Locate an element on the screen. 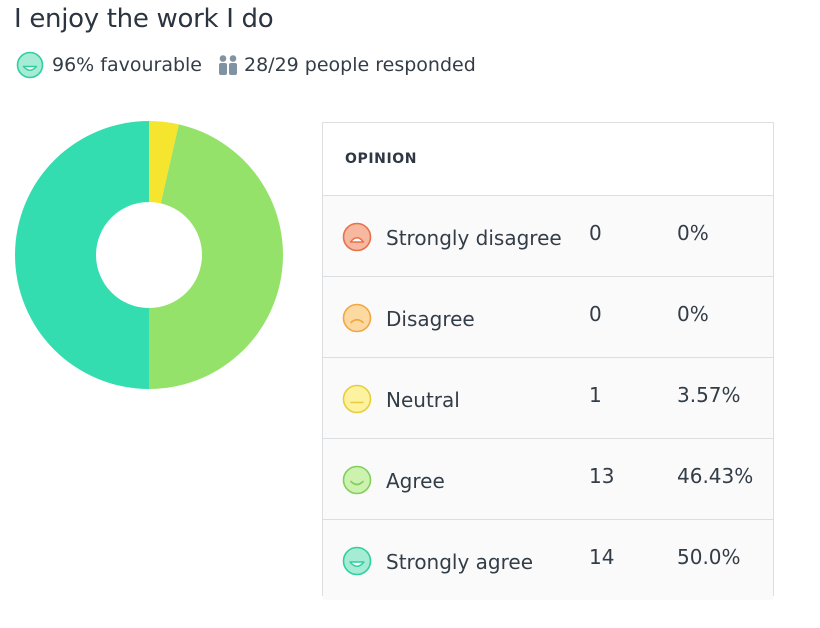 This screenshot has width=820, height=628. opinion-label: Strongly disagree is located at coordinates (474, 238).